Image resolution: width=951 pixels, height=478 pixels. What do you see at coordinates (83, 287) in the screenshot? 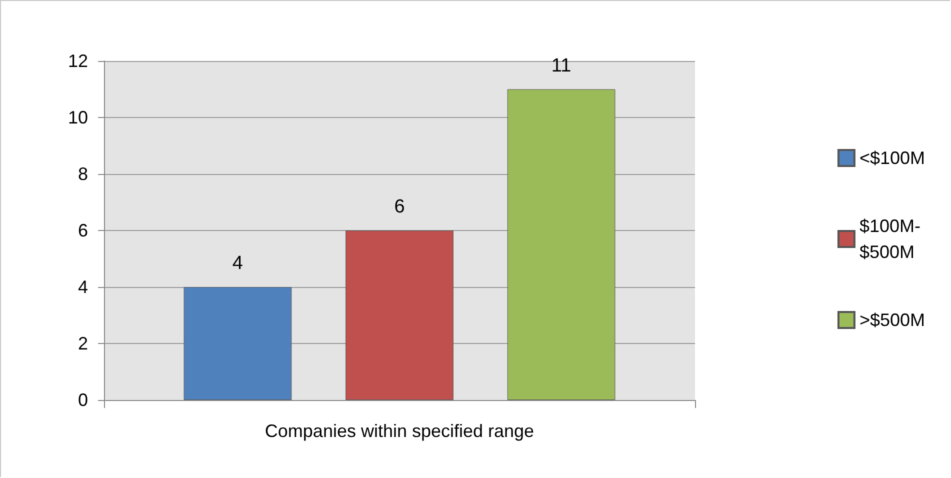
I see `y-tick-label: 4` at bounding box center [83, 287].